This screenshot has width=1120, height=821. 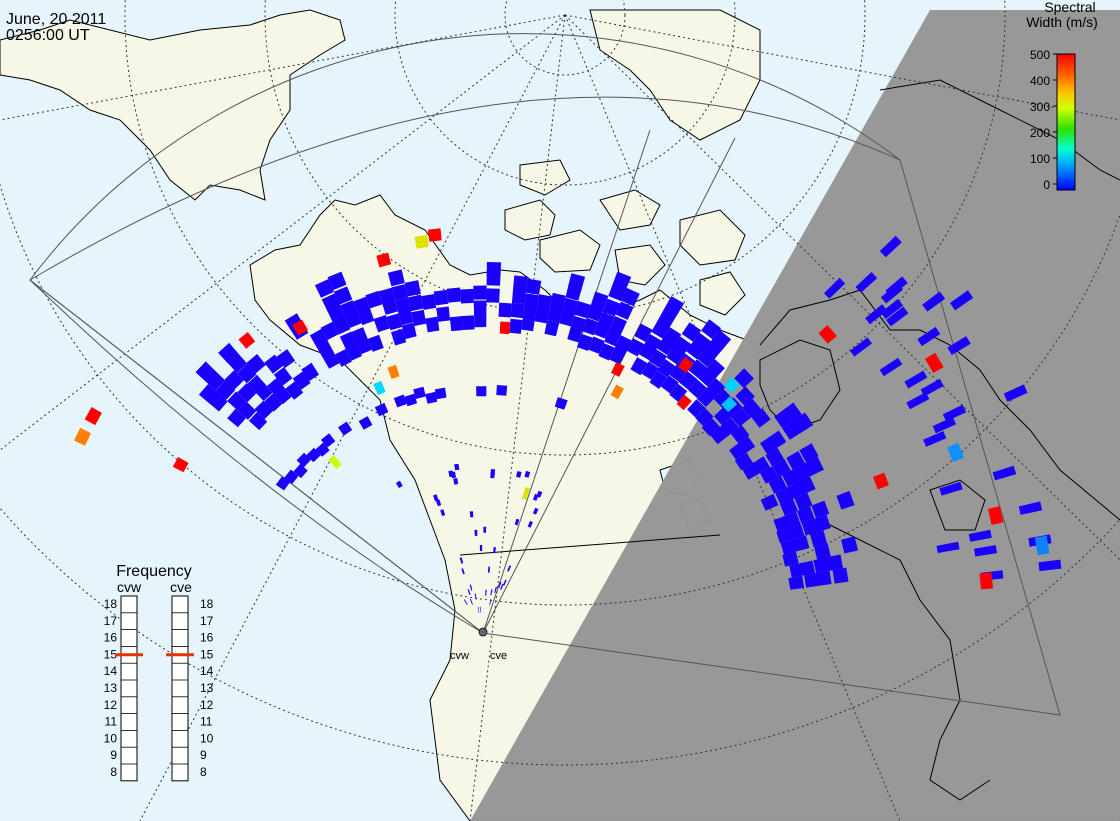 I want to click on colorbar-title-line1: Spectral, so click(x=1069, y=7).